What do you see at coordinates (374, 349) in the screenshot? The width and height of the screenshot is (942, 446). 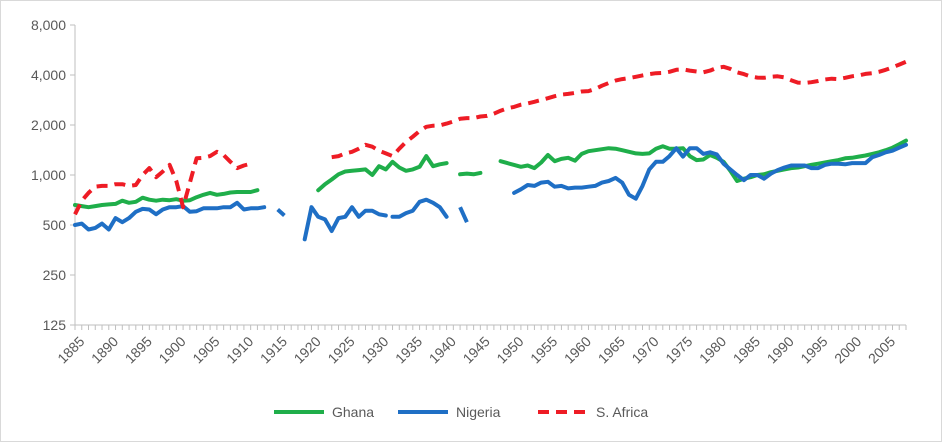 I see `x-tick-label: 1930` at bounding box center [374, 349].